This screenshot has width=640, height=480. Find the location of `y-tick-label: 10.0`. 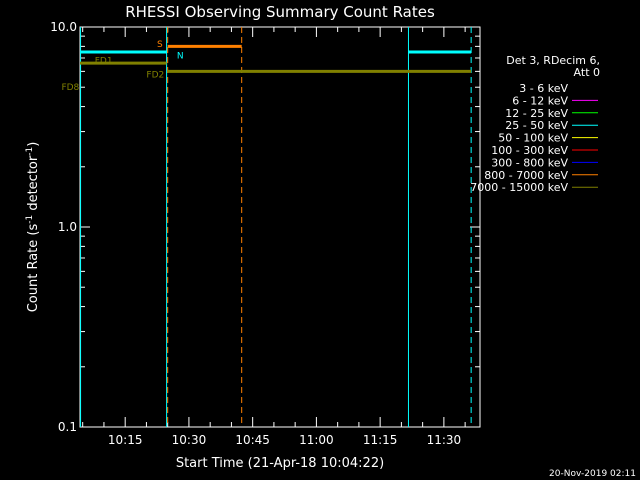

y-tick-label: 10.0 is located at coordinates (63, 27).